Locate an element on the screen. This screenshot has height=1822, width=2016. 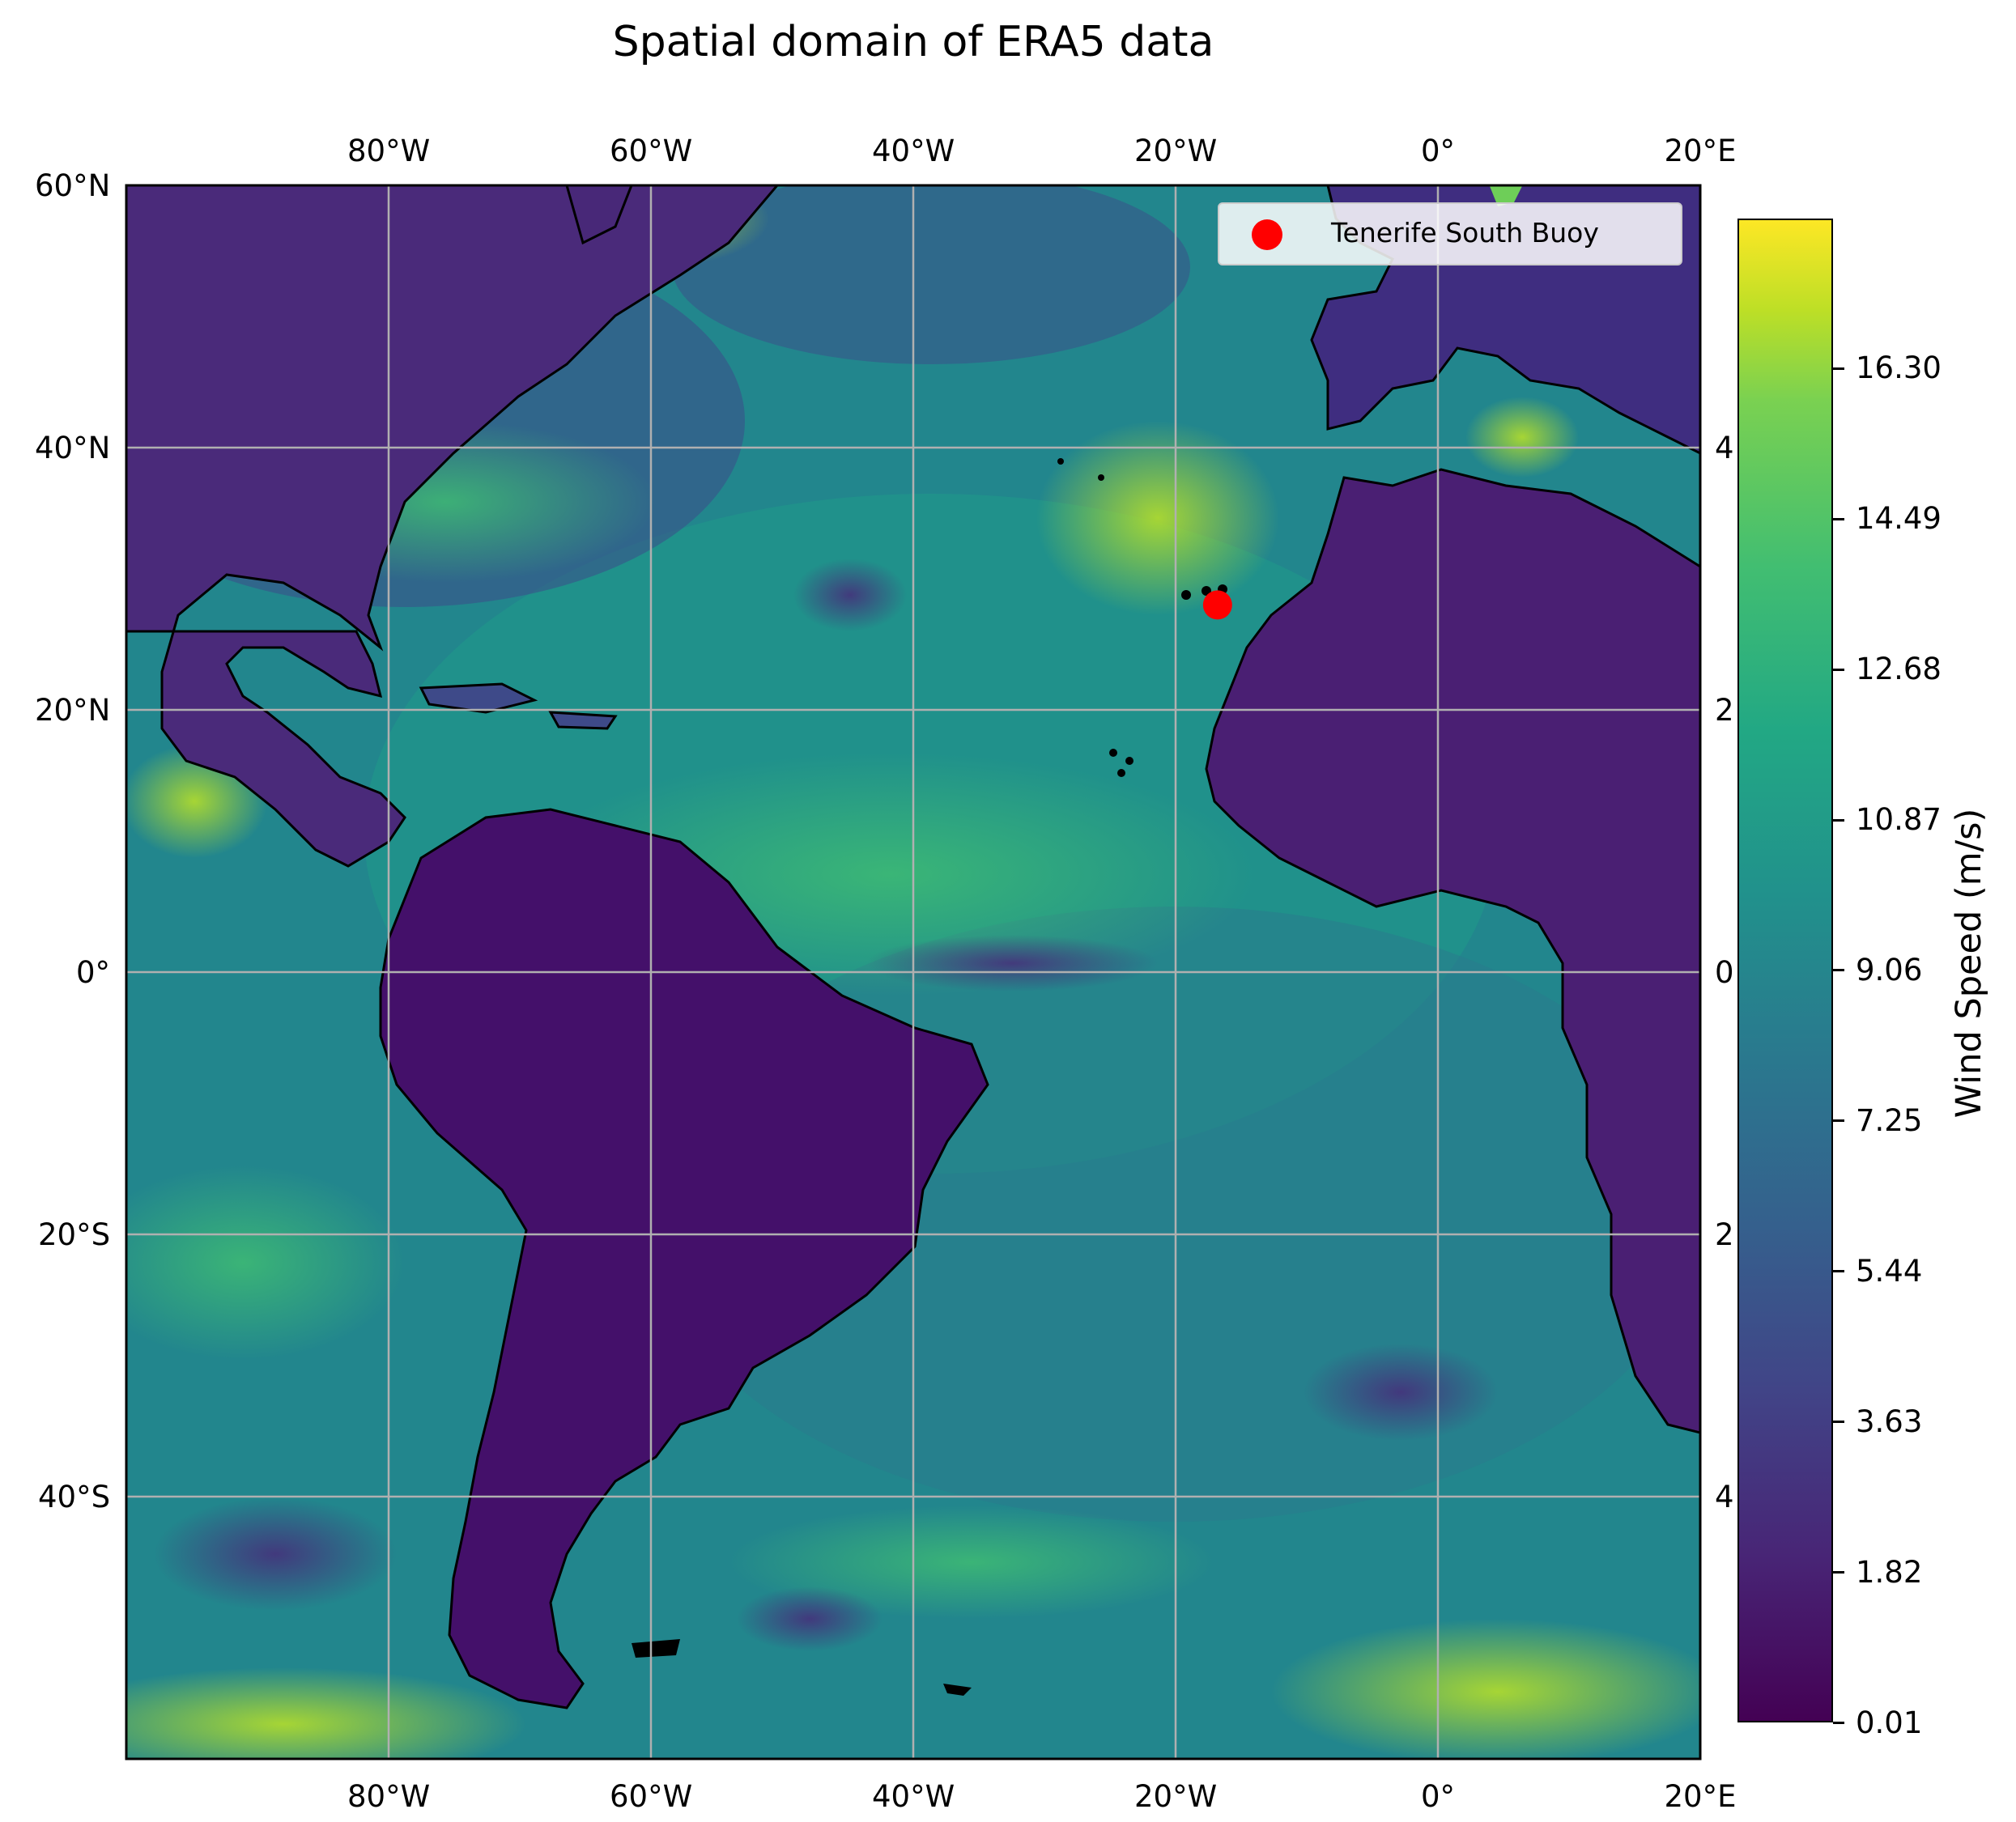
colorbar-tick-label: 12.68 is located at coordinates (1899, 670).